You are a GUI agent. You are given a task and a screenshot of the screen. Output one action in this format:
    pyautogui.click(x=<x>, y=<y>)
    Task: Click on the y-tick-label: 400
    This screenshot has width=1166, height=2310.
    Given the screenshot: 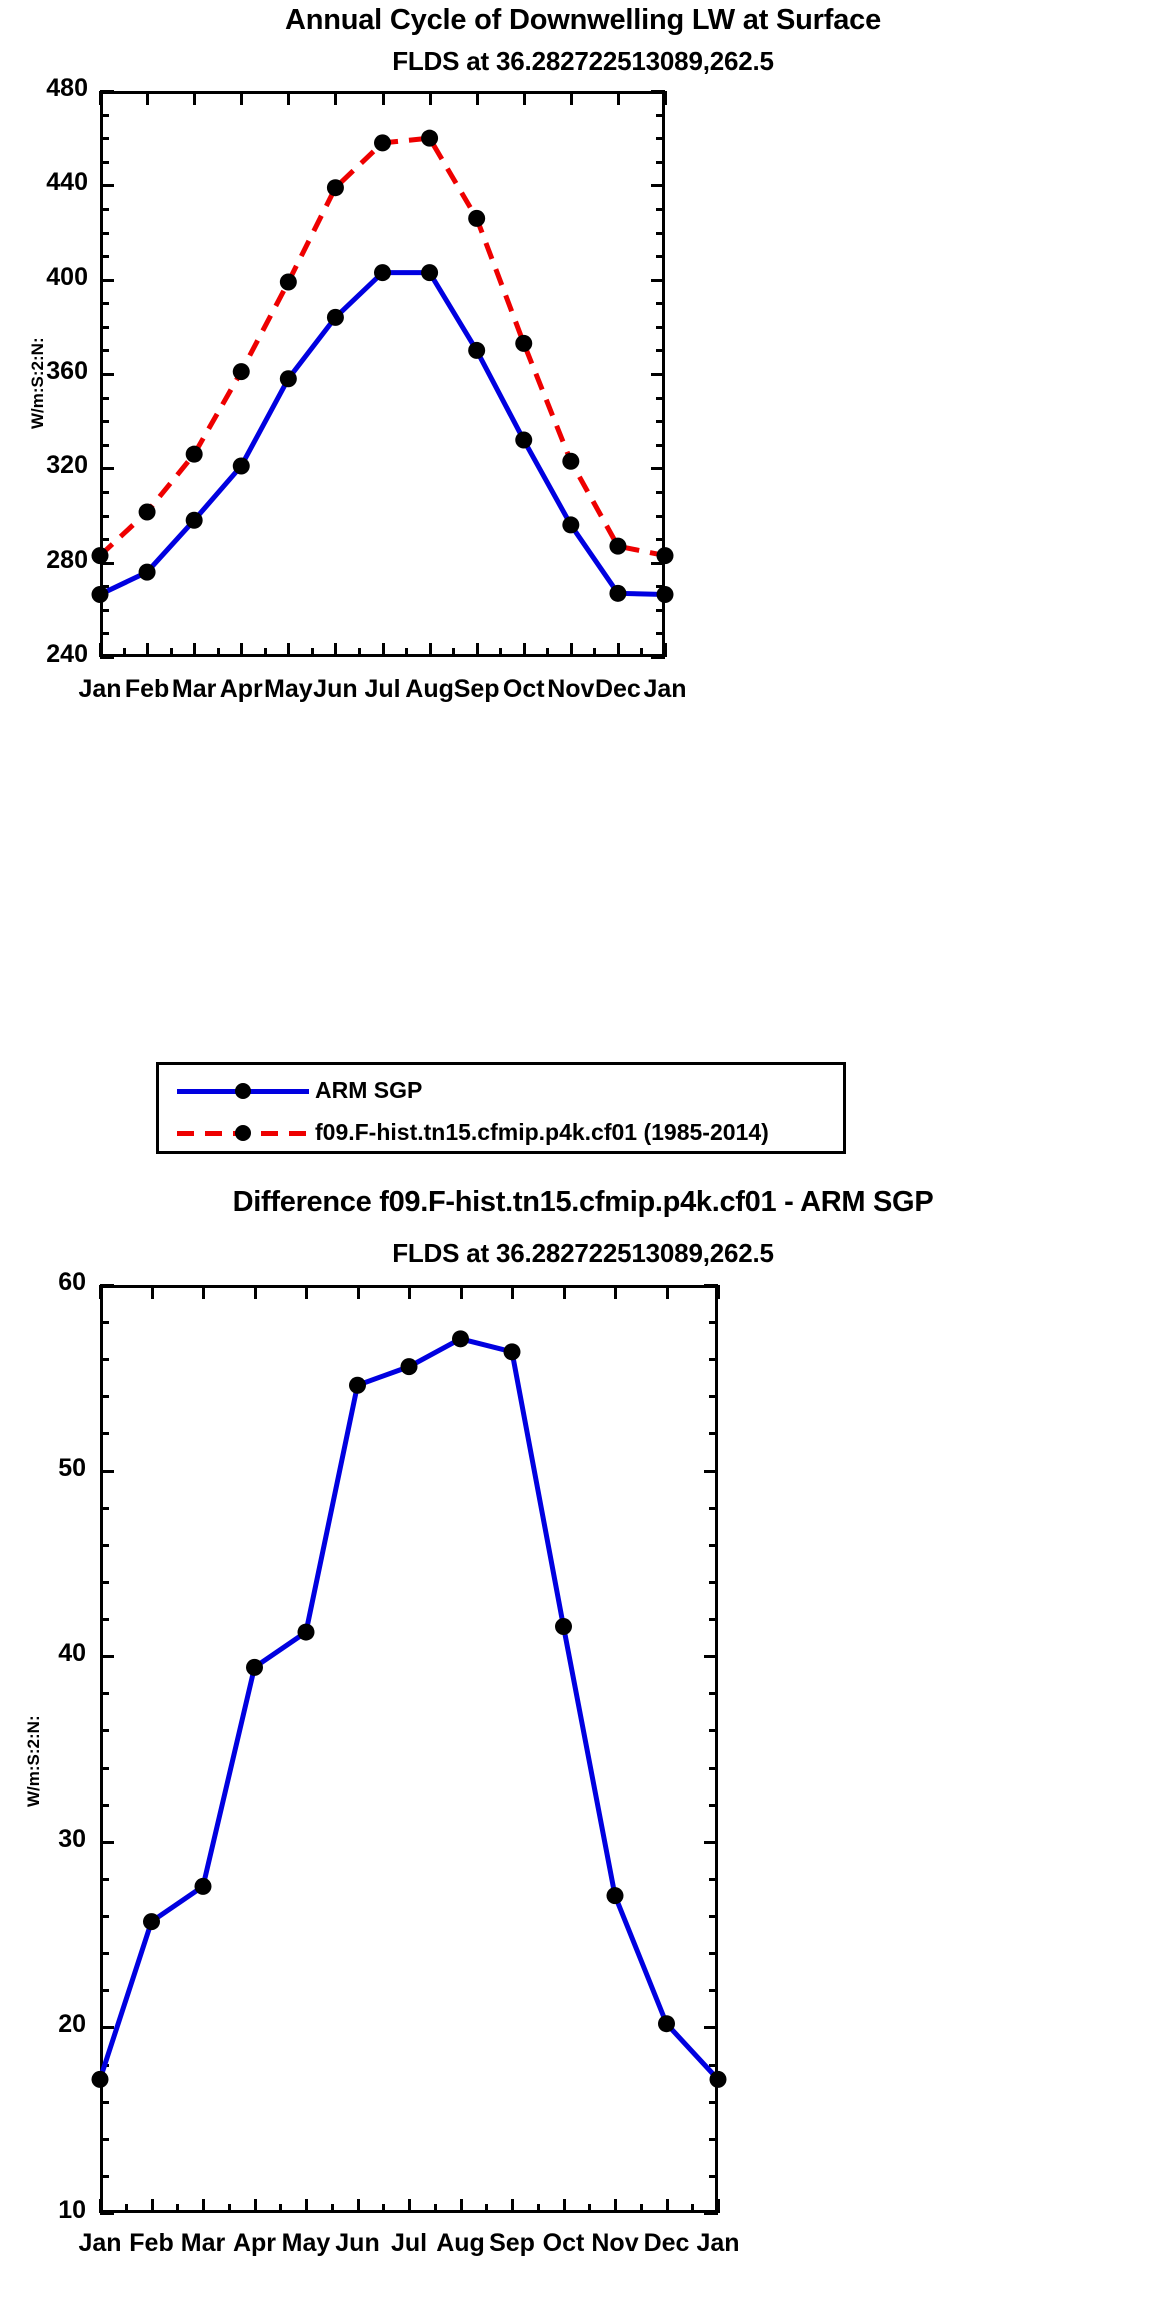 What is the action you would take?
    pyautogui.click(x=67, y=276)
    